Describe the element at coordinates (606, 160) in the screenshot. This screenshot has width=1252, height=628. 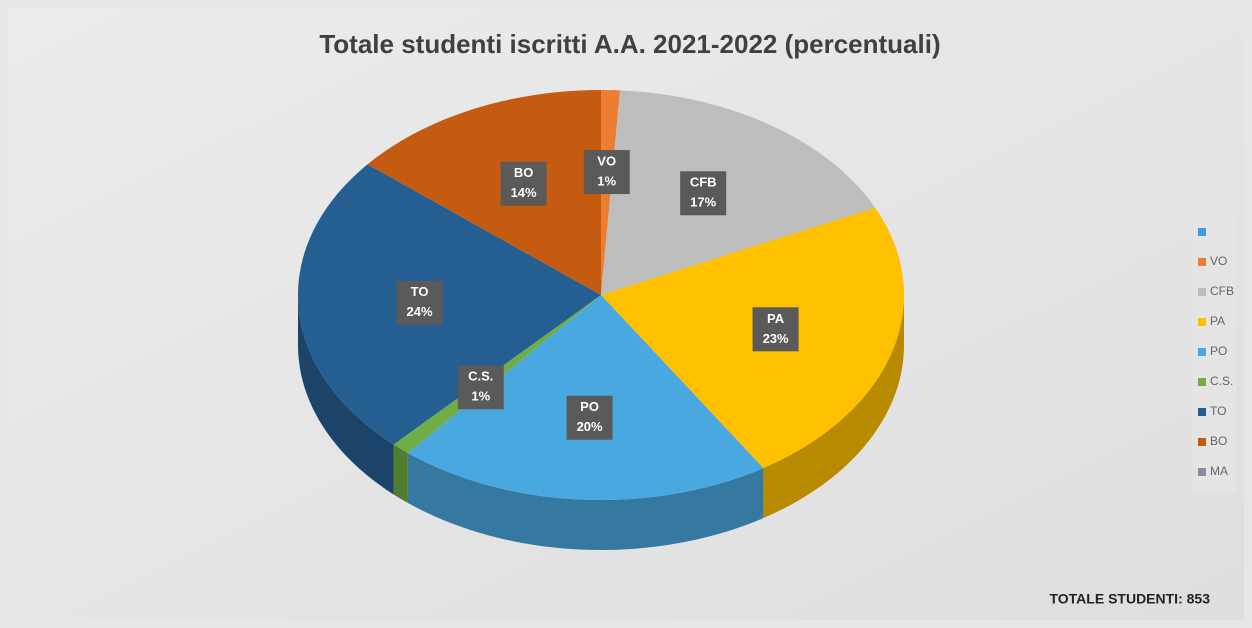
I see `data-label-category: VO` at that location.